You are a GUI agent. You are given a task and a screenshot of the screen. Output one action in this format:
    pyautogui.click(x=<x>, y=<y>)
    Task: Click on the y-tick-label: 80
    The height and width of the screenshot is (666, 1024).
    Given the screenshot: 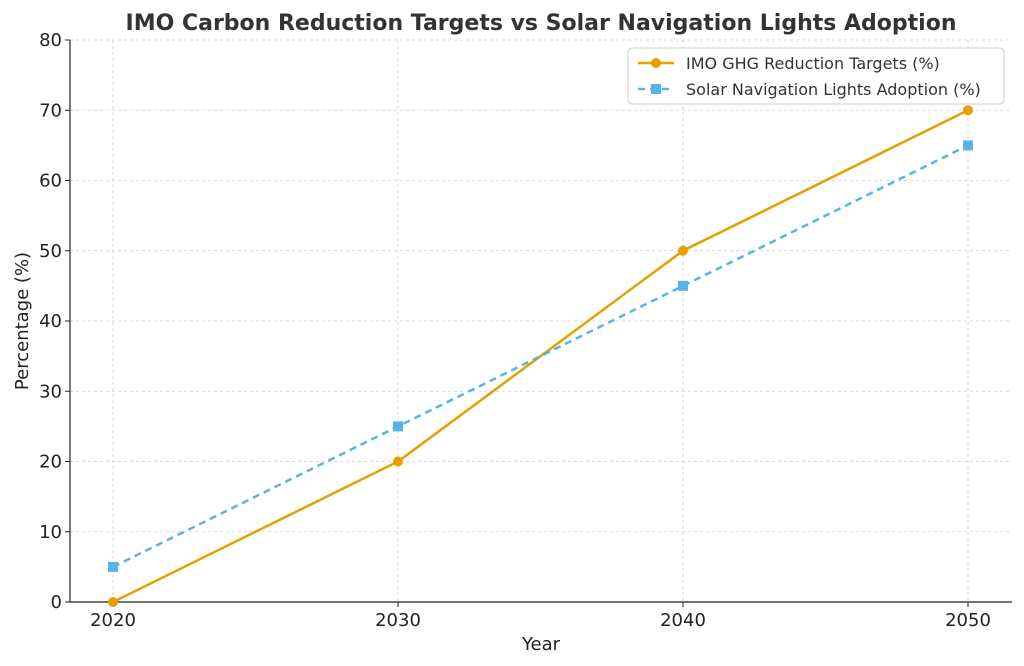 What is the action you would take?
    pyautogui.click(x=50, y=40)
    